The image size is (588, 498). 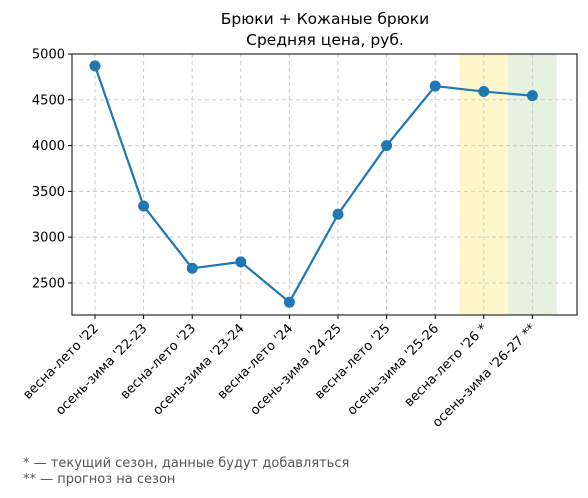 What do you see at coordinates (325, 19) in the screenshot?
I see `chart-title: Брюки + Кожаные брюки` at bounding box center [325, 19].